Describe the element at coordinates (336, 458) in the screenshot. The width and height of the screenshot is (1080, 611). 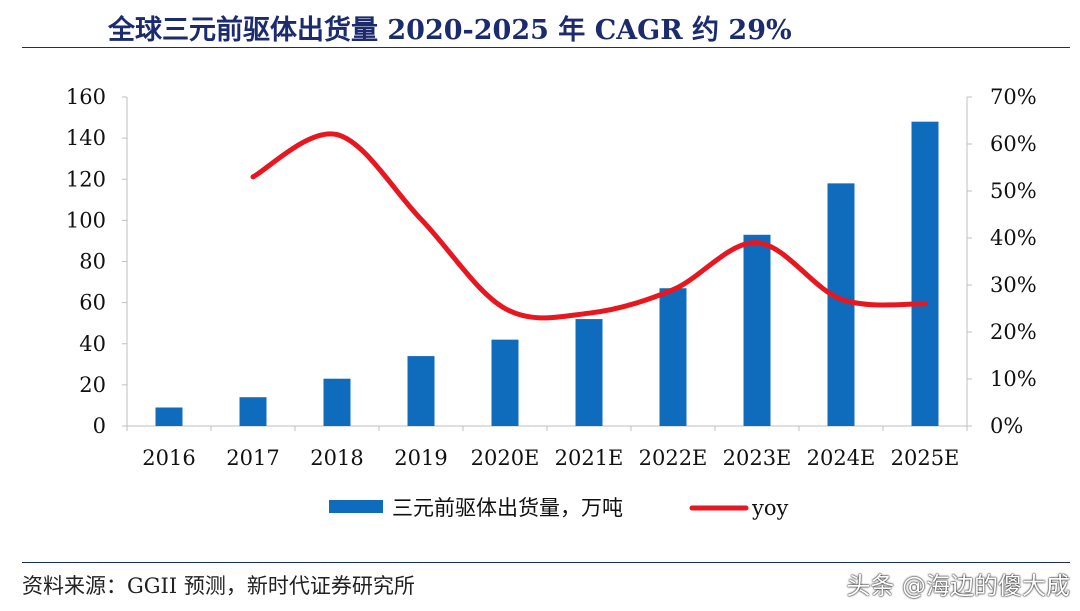
I see `x-tick-label: 2018` at that location.